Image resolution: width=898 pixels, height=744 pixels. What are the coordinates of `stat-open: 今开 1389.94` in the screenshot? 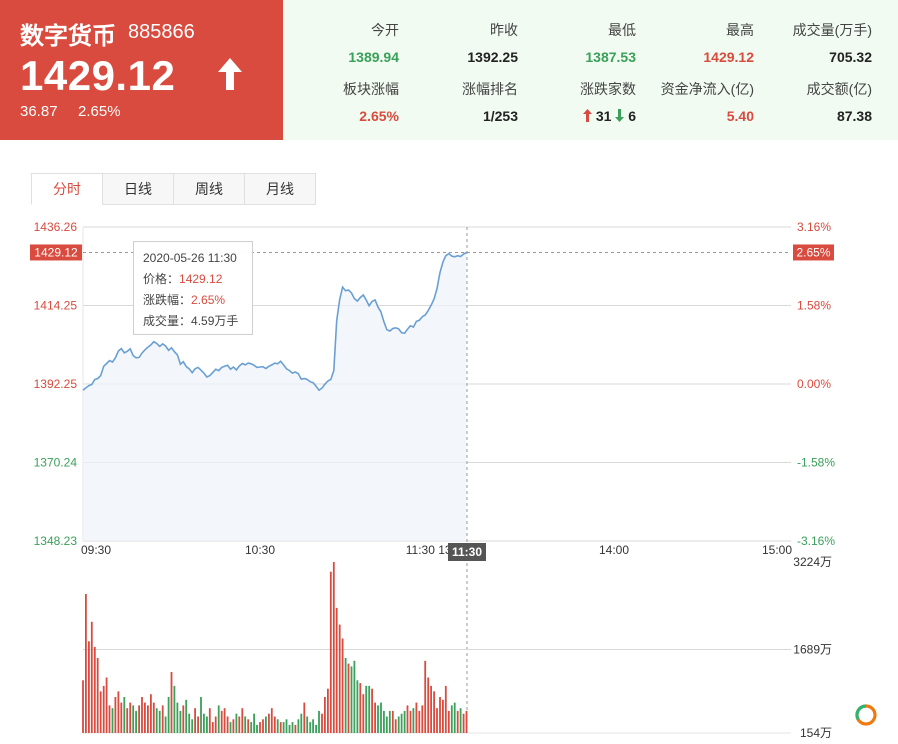 It's located at (339, 42).